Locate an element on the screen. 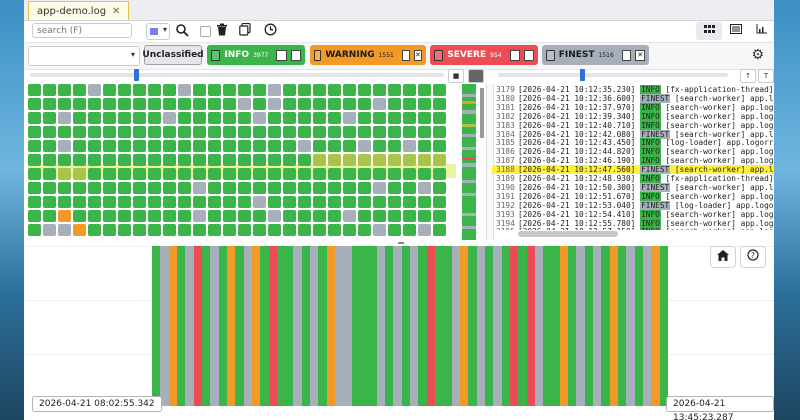 Image resolution: width=800 pixels, height=420 pixels. slider-knob is located at coordinates (136, 75).